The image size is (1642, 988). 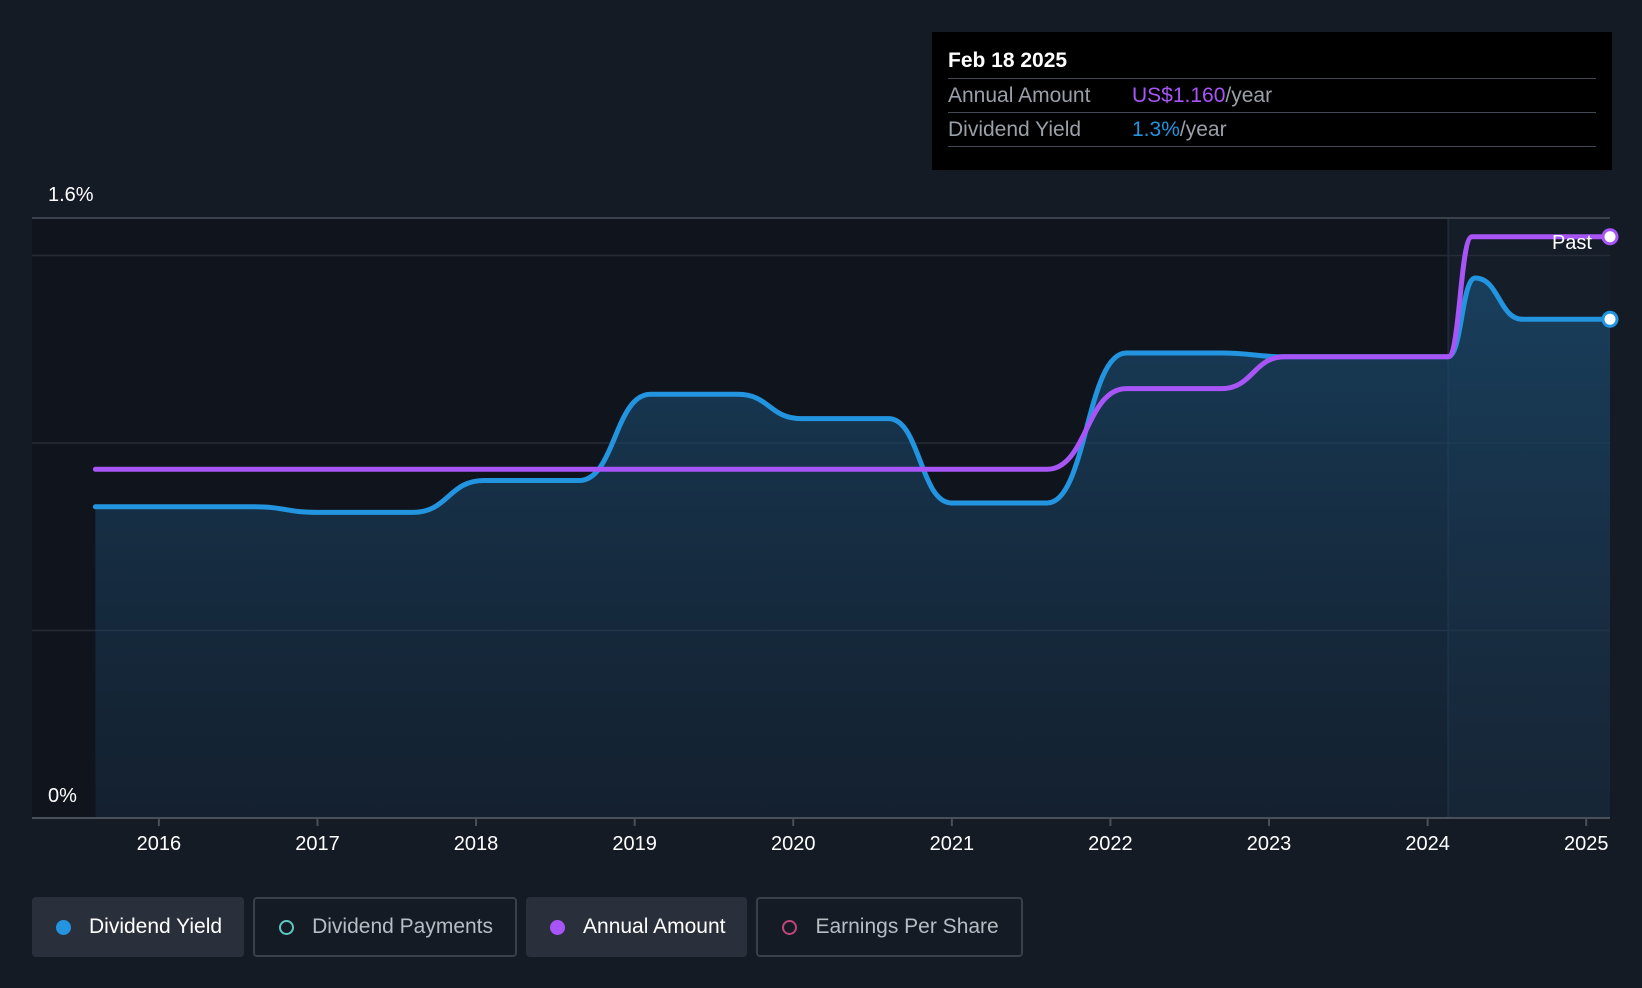 I want to click on x-tick-label: 2018, so click(x=476, y=844).